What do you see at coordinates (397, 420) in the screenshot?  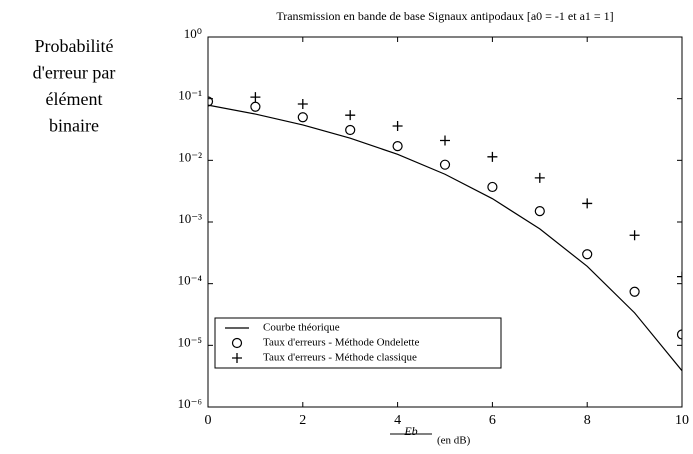 I see `x-tick-label: 4` at bounding box center [397, 420].